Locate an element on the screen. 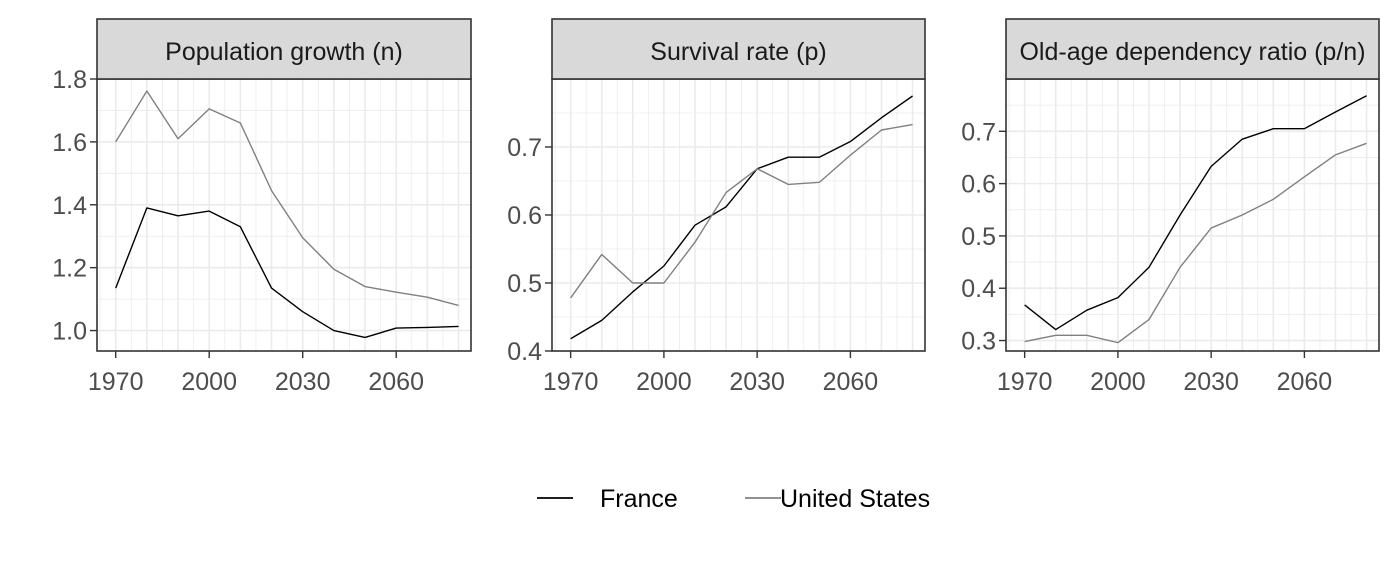 The image size is (1400, 565). y-tick-label: 1.2 is located at coordinates (69, 269).